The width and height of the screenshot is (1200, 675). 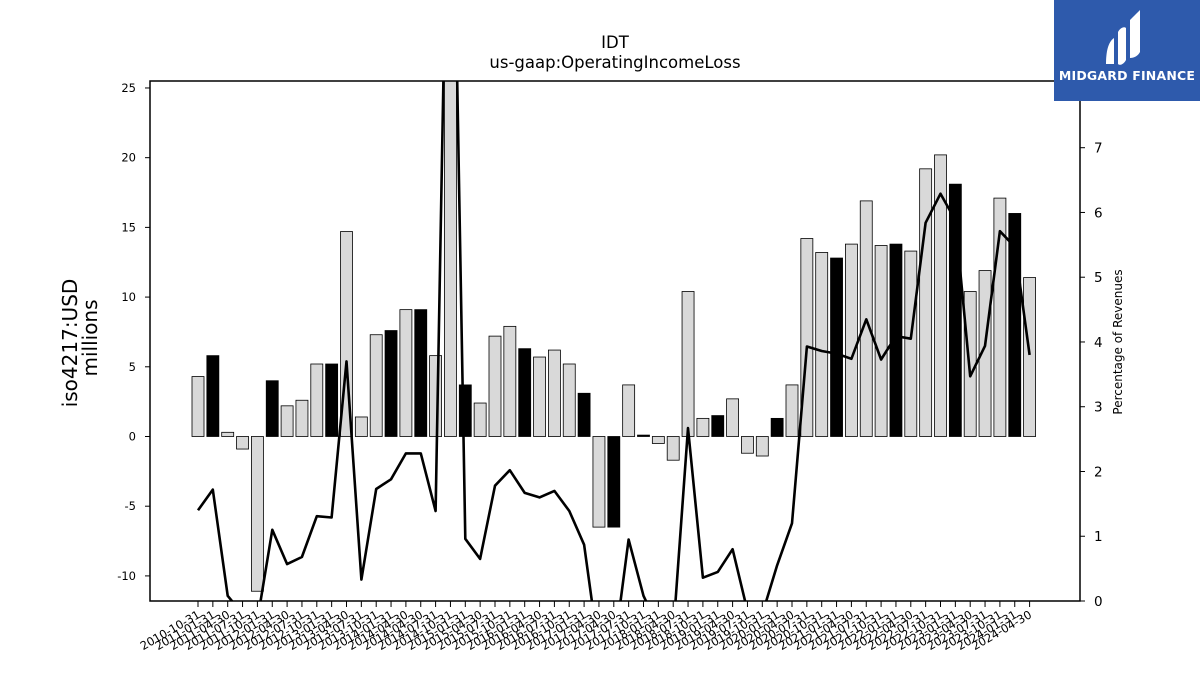 I want to click on y2-tick-label: 0, so click(x=1098, y=602).